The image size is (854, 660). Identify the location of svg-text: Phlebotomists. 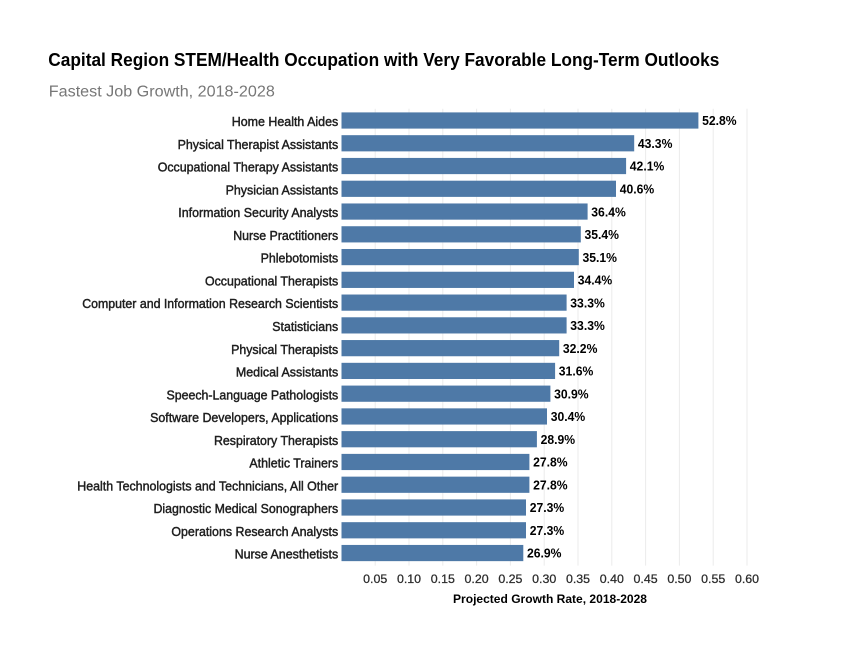
(300, 258).